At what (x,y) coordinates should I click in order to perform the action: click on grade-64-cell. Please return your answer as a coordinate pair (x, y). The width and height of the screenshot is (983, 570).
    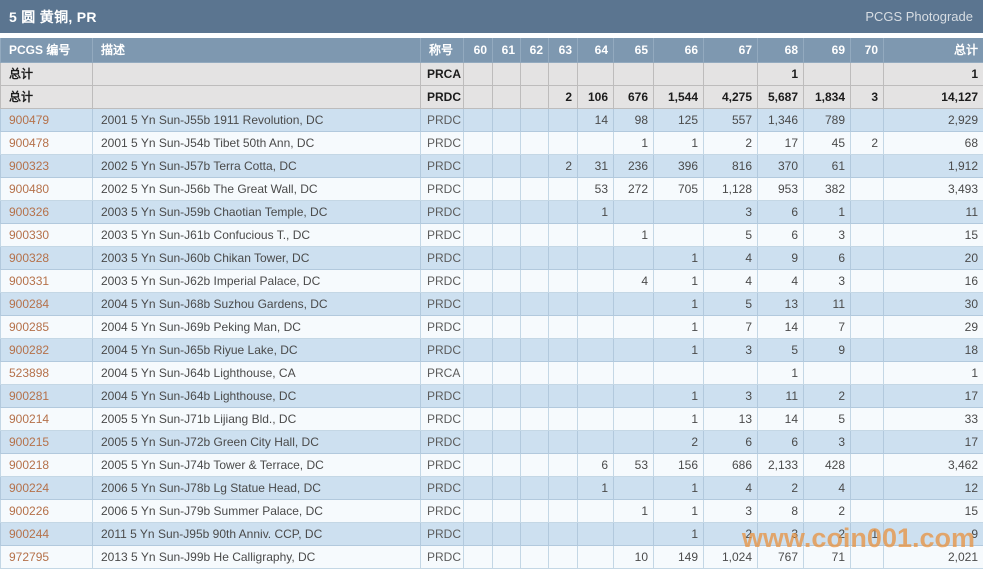
    Looking at the image, I should click on (595, 303).